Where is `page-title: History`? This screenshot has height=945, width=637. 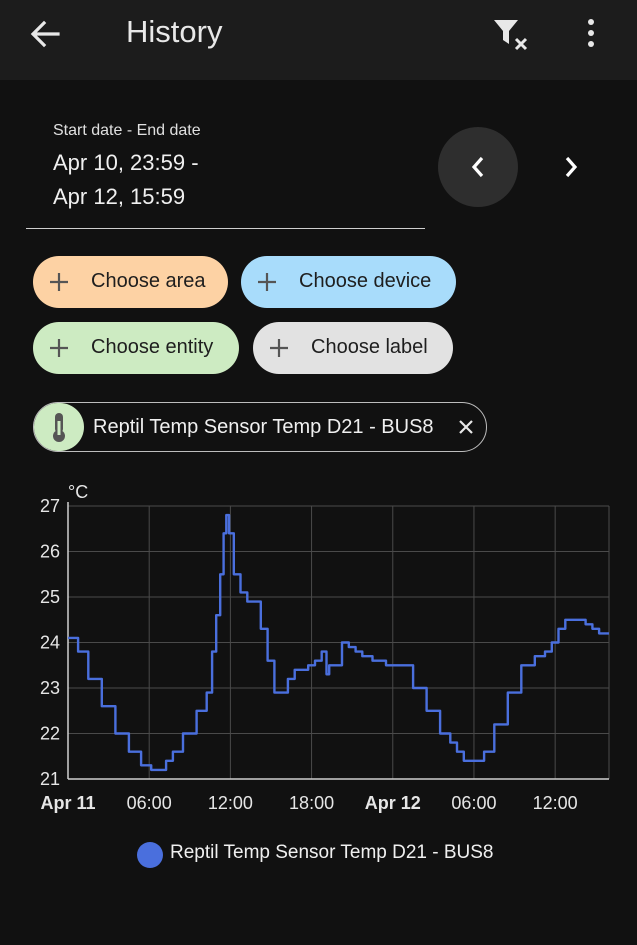 page-title: History is located at coordinates (174, 31).